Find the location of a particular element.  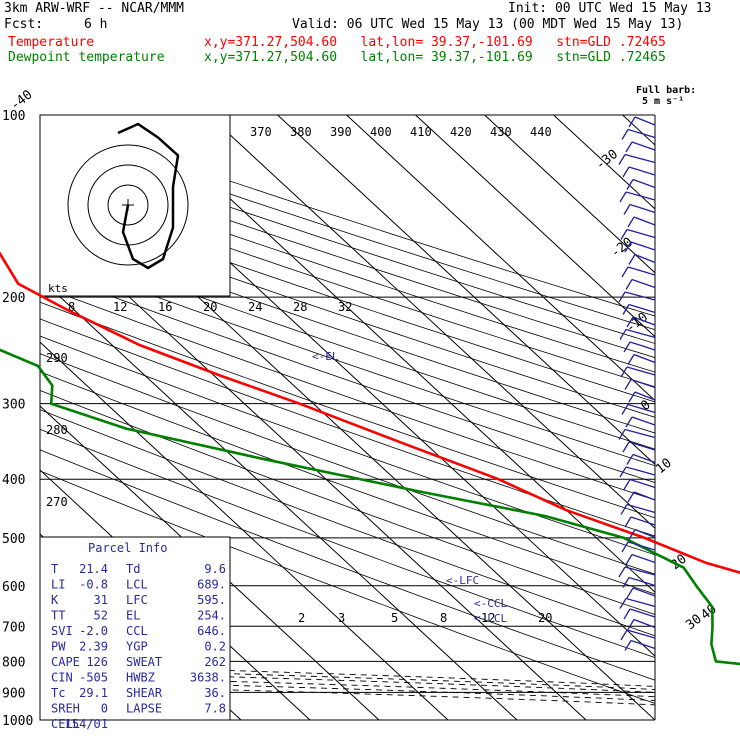

forecast-hour: 6 h is located at coordinates (95, 25).